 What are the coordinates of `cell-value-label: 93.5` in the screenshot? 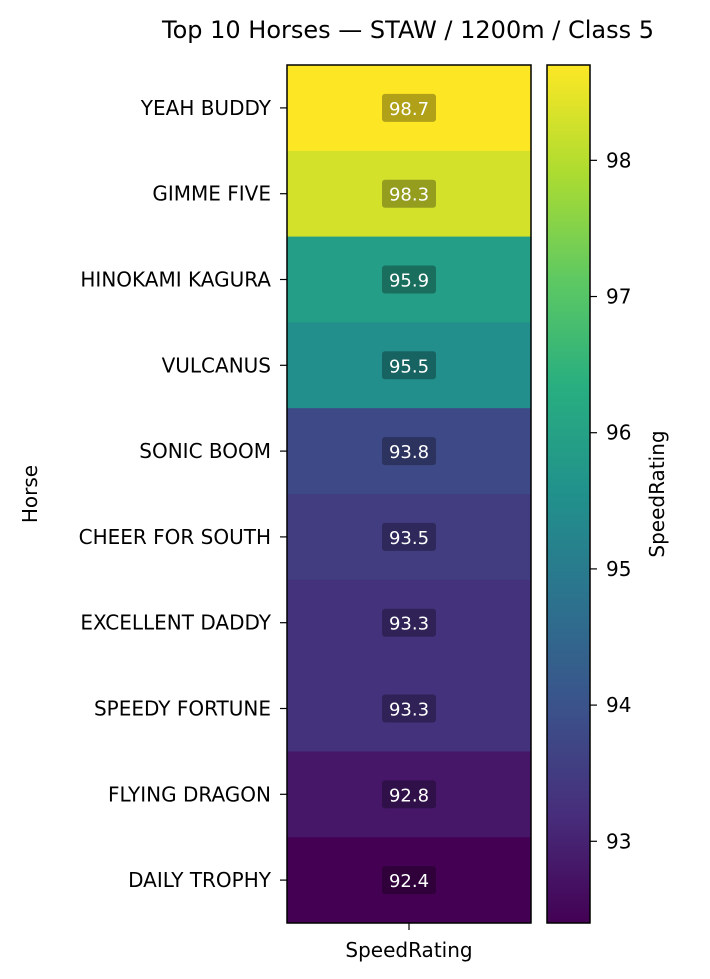 It's located at (409, 538).